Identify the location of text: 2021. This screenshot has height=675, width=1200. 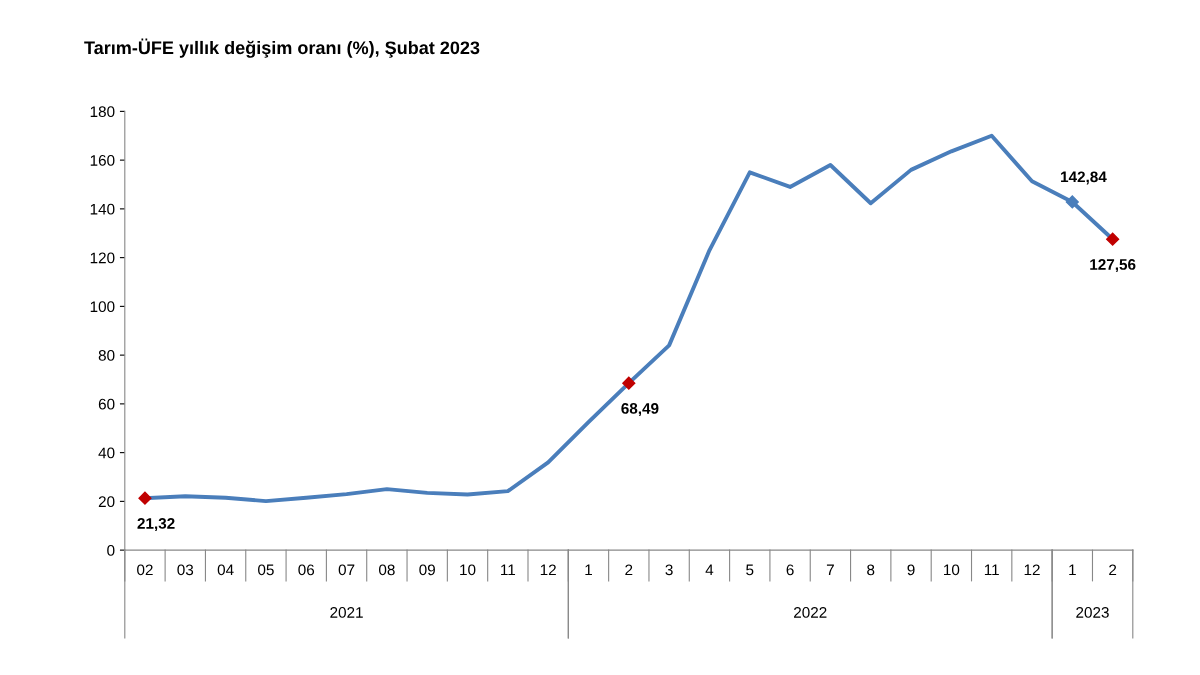
(346, 612).